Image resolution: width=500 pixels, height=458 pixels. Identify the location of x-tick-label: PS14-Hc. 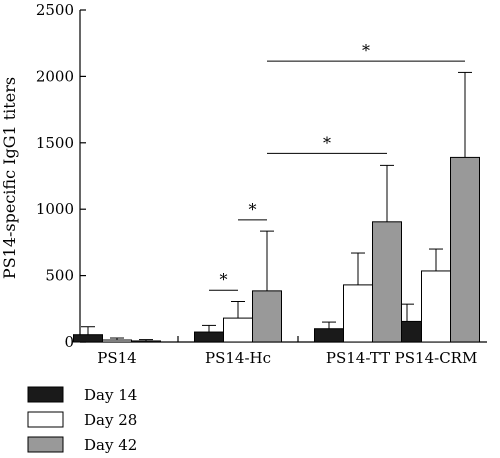
(238, 358).